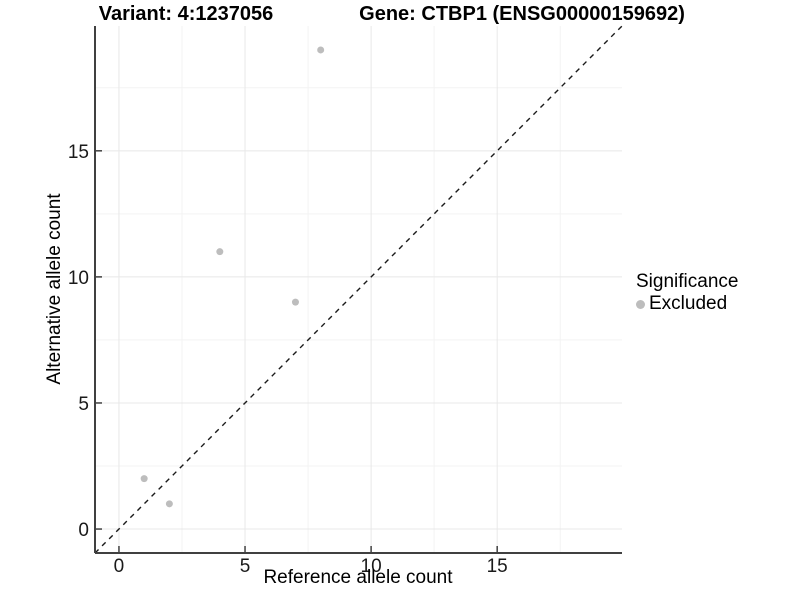 This screenshot has height=600, width=800. I want to click on y-tick-label: 10, so click(78, 278).